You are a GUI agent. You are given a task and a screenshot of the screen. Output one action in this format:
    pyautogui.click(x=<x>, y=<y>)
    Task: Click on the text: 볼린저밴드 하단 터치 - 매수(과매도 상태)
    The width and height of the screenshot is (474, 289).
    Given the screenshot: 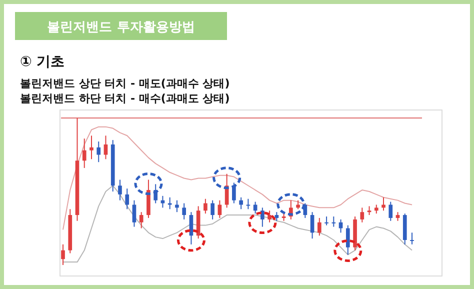 What is the action you would take?
    pyautogui.click(x=125, y=98)
    